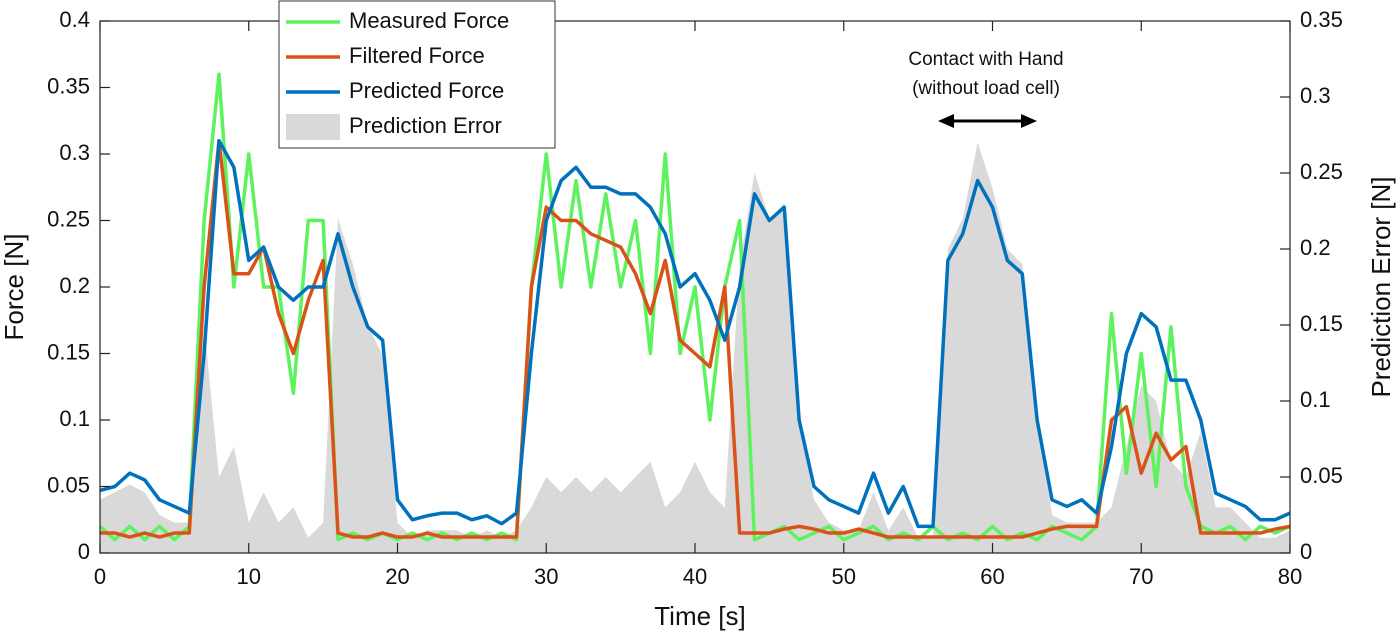 This screenshot has width=1400, height=644. I want to click on legend-label: Measured Force, so click(429, 20).